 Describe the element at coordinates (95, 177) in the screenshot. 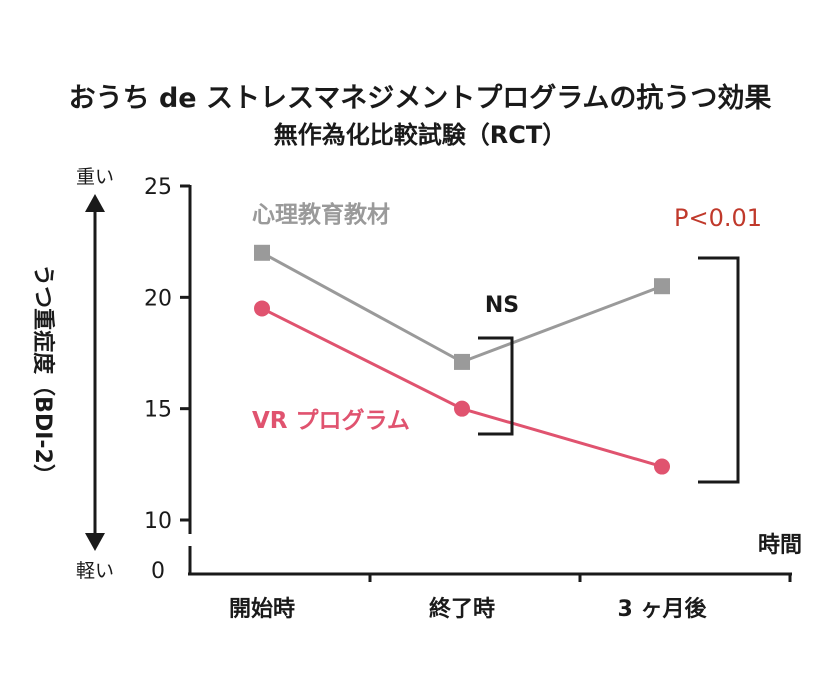

I see `y-top-label: 重い` at that location.